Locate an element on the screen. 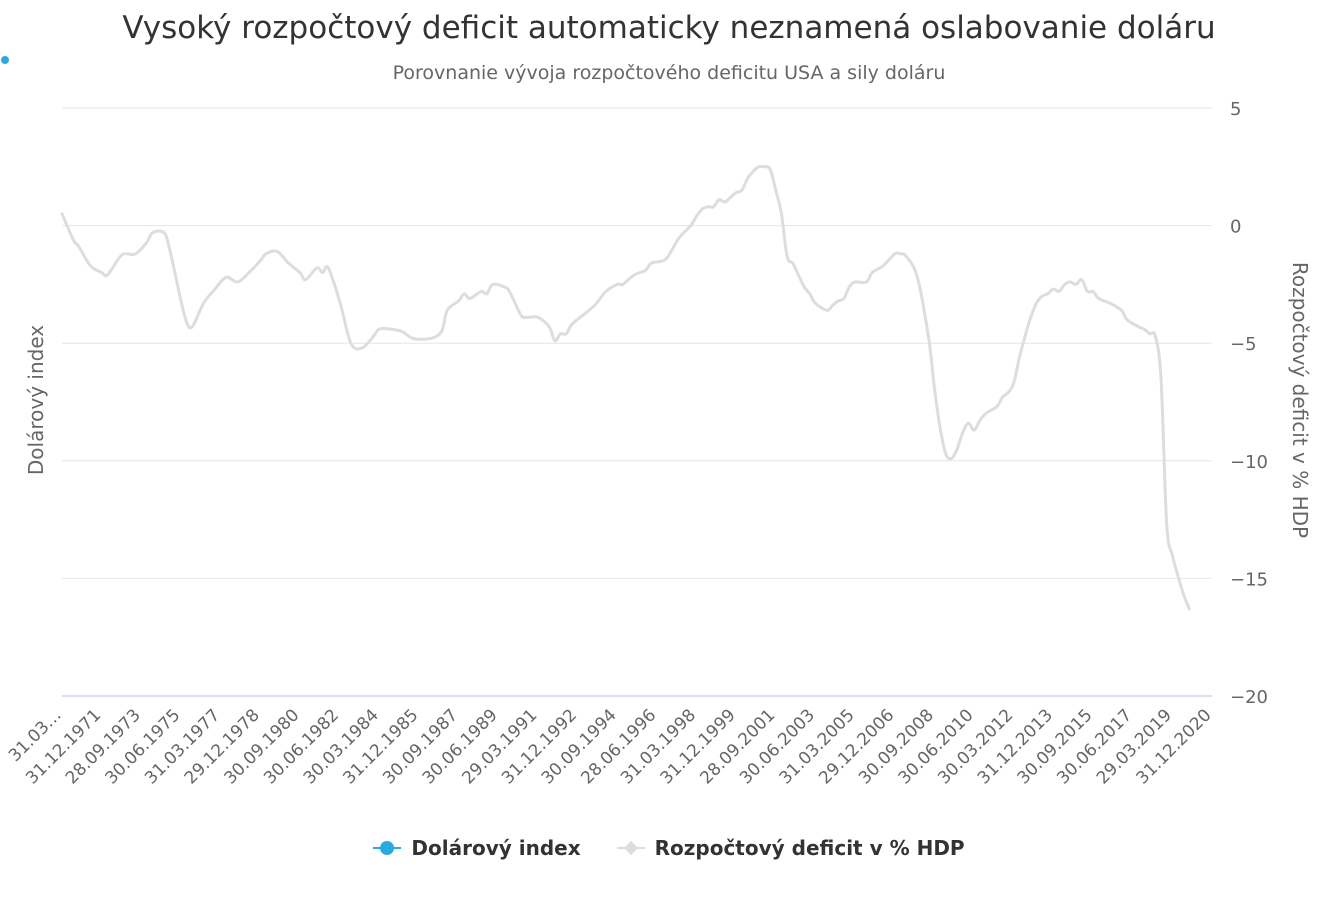 The width and height of the screenshot is (1338, 900). y-tick-label: 0 is located at coordinates (1235, 227).